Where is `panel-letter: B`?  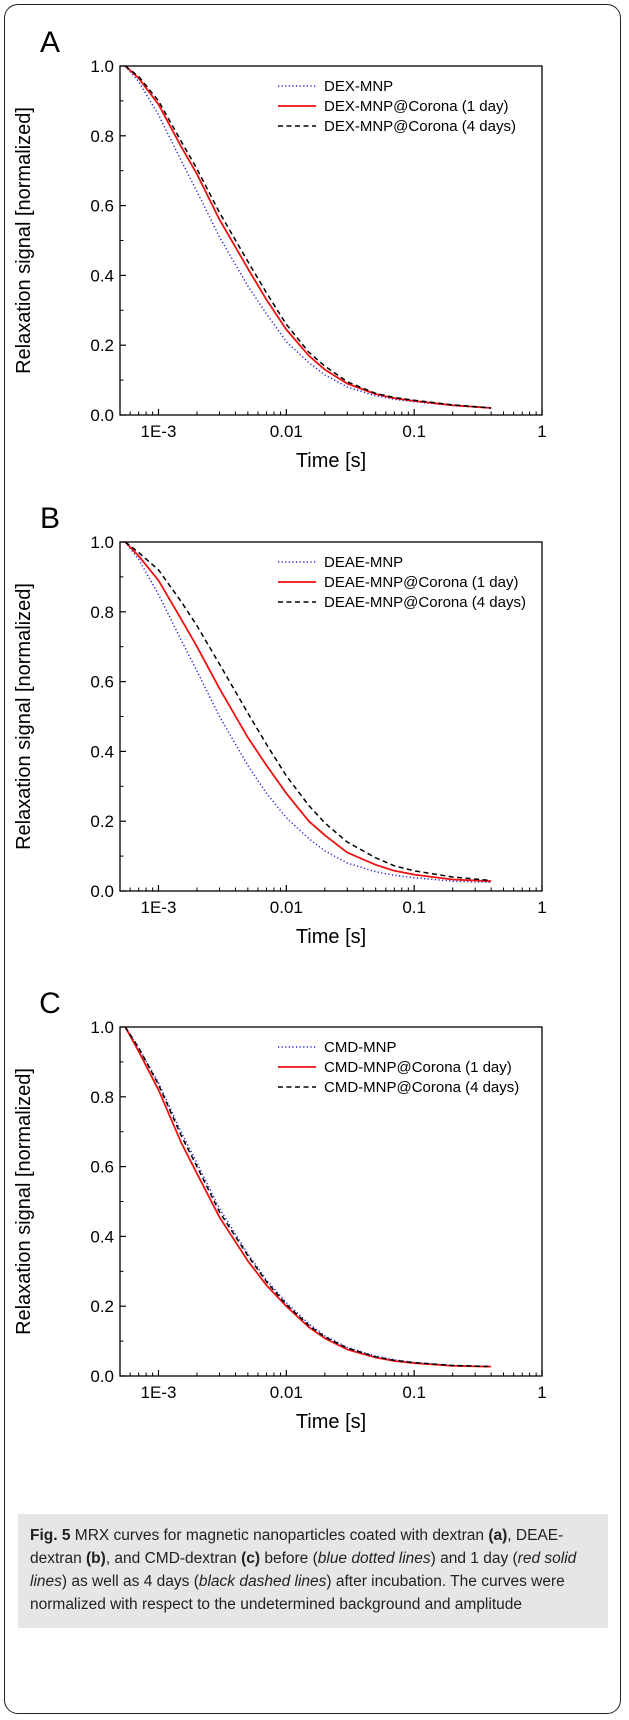 panel-letter: B is located at coordinates (50, 518).